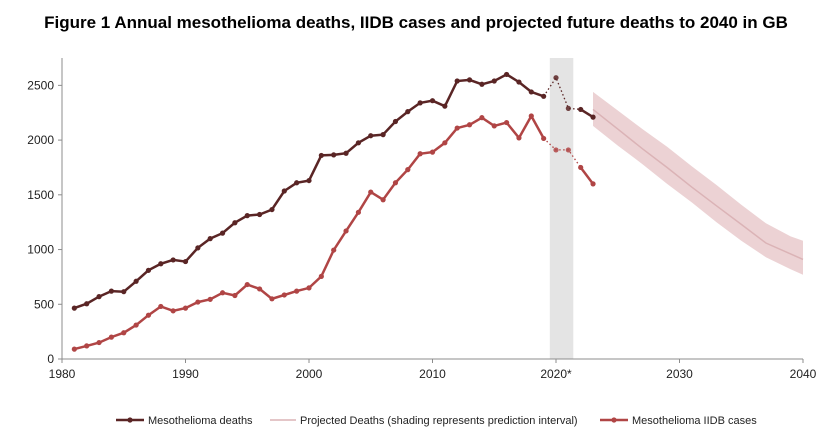  Describe the element at coordinates (185, 374) in the screenshot. I see `x-tick-label: 1990` at that location.